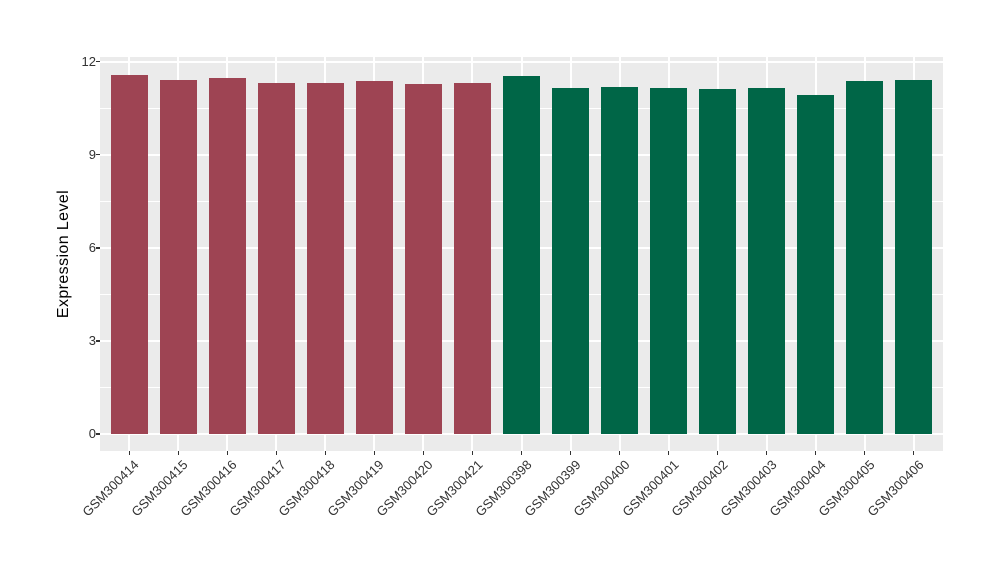  What do you see at coordinates (129, 453) in the screenshot?
I see `x-tick-mark-GSM300414` at bounding box center [129, 453].